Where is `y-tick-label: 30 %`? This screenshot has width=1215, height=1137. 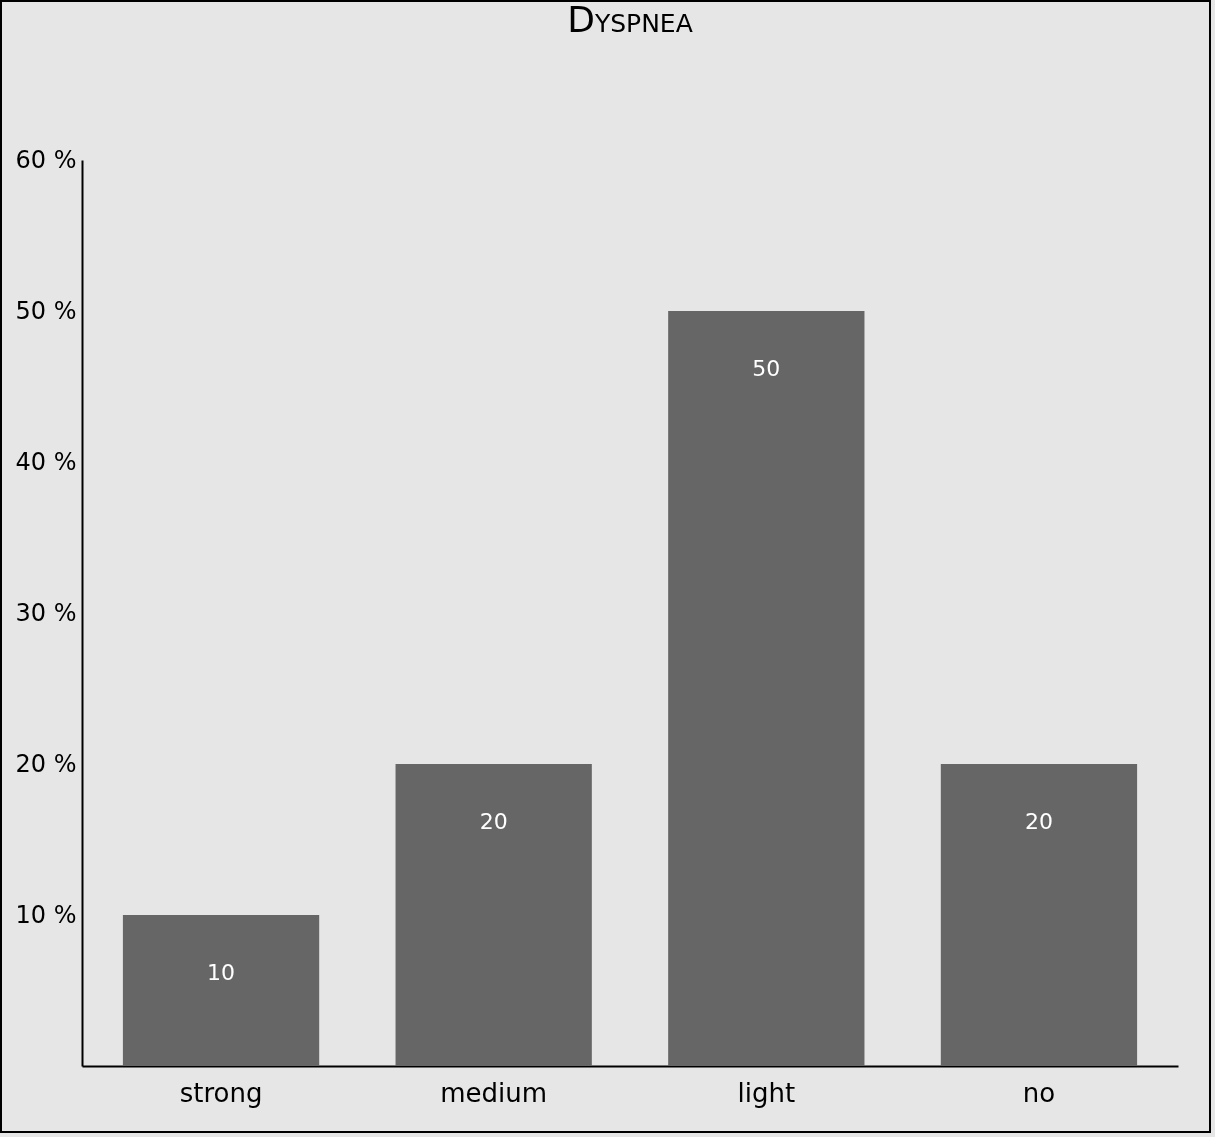
y-tick-label: 30 % is located at coordinates (46, 612).